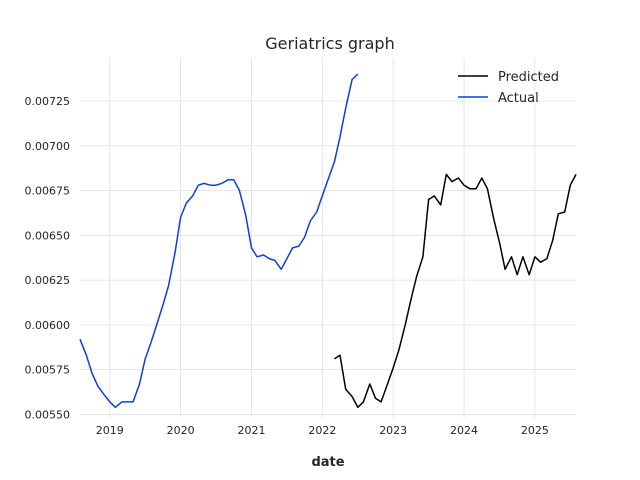  I want to click on x-tick-label: 2020, so click(181, 430).